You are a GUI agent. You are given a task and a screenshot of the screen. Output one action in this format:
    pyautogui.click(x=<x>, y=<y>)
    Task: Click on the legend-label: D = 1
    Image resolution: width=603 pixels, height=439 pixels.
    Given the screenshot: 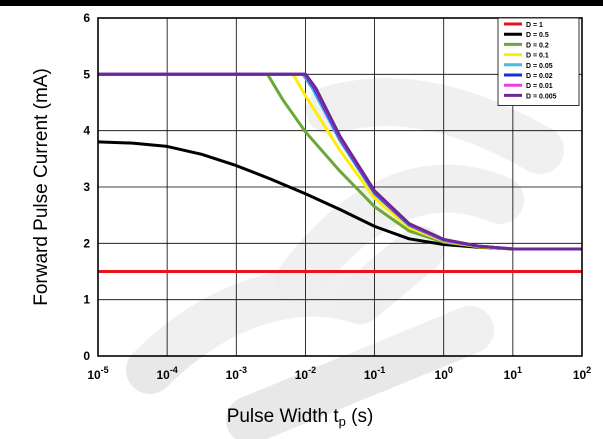 What is the action you would take?
    pyautogui.click(x=534, y=25)
    